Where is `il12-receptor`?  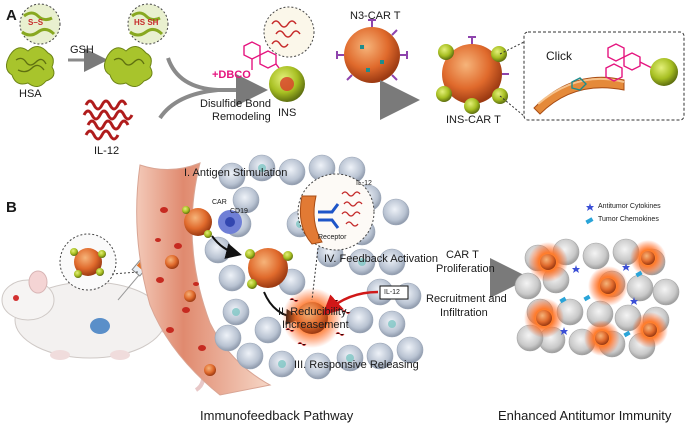
il12-receptor is located at coordinates (329, 216).